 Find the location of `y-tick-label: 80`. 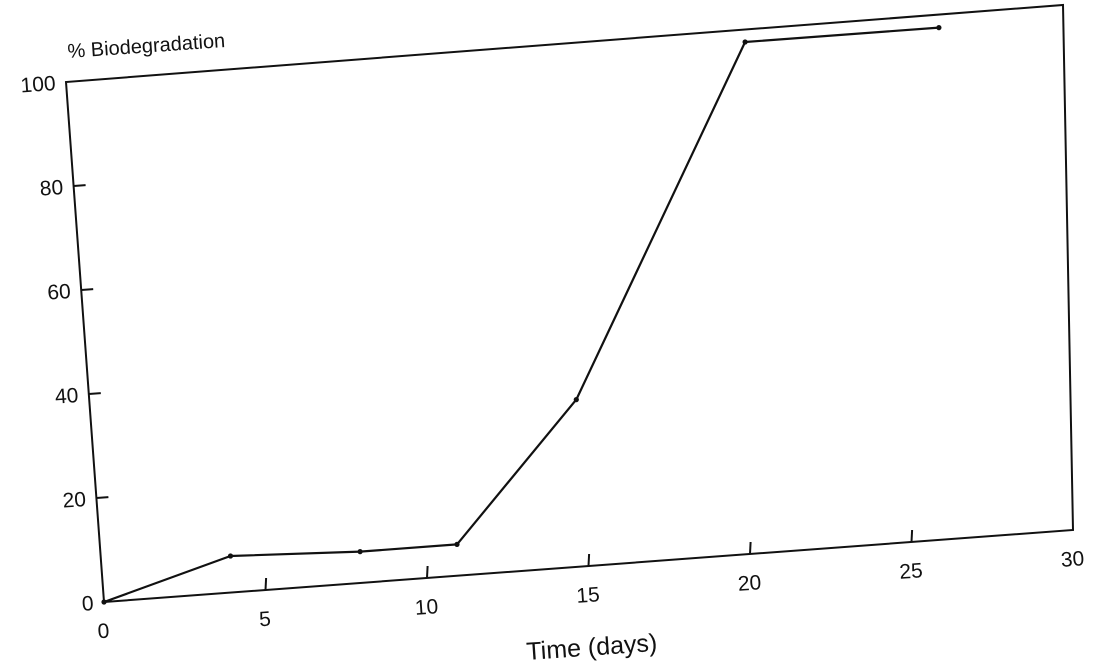

y-tick-label: 80 is located at coordinates (51, 188).